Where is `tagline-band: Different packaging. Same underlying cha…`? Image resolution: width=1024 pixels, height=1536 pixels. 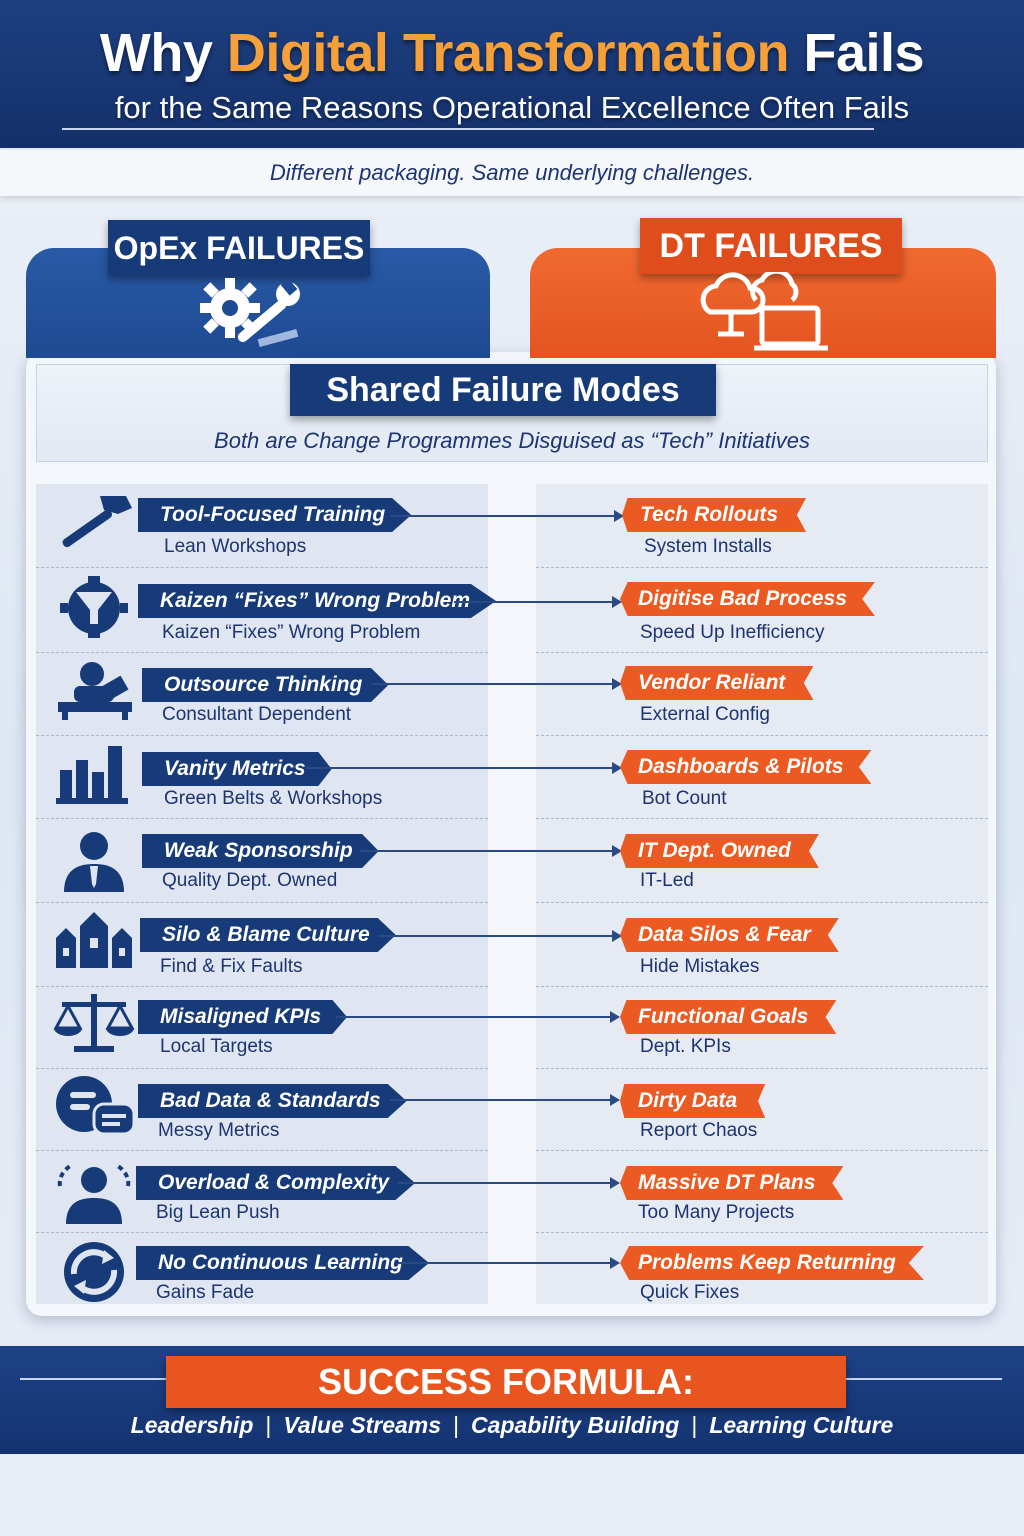
tagline-band: Different packaging. Same underlying cha… is located at coordinates (512, 173).